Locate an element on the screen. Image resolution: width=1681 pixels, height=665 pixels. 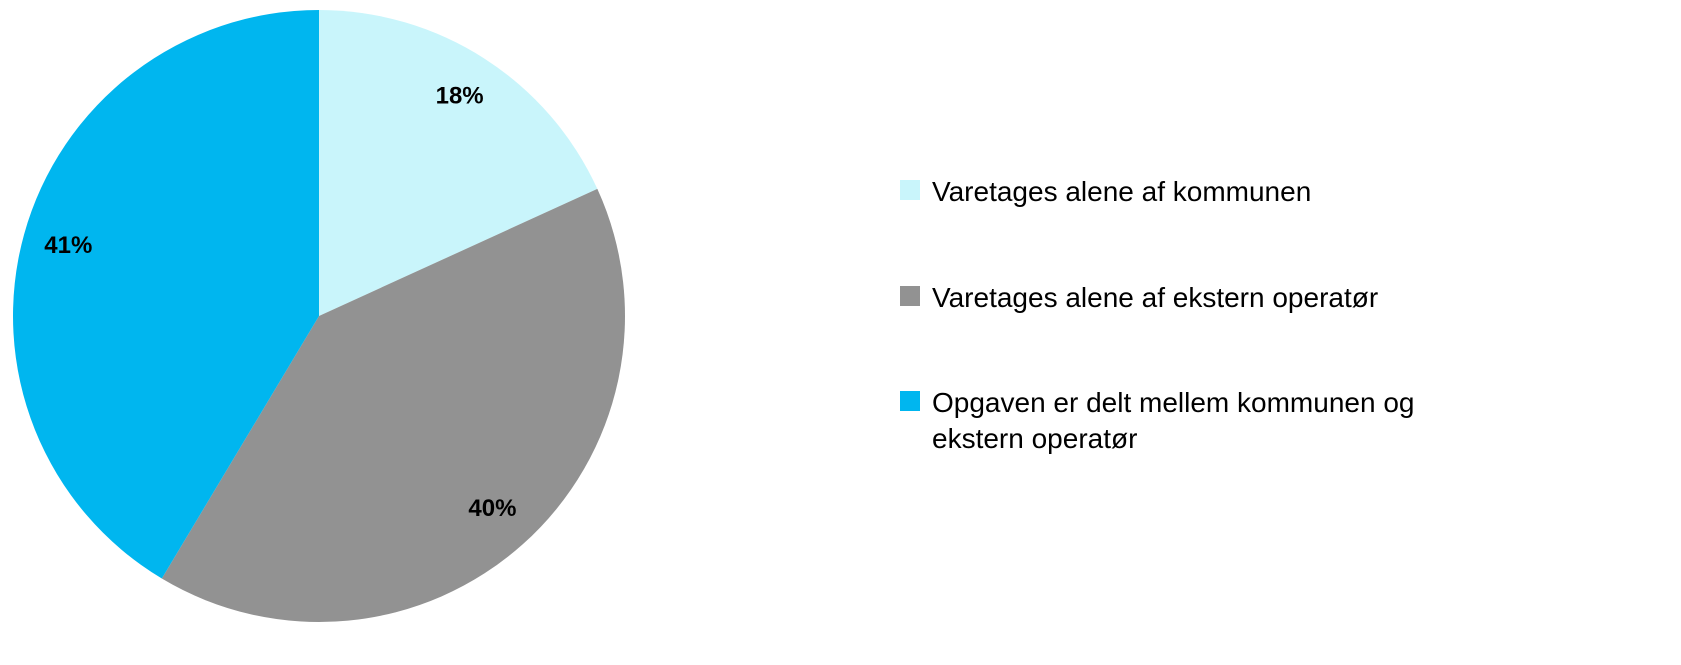
pie-slice is located at coordinates (458, 163).